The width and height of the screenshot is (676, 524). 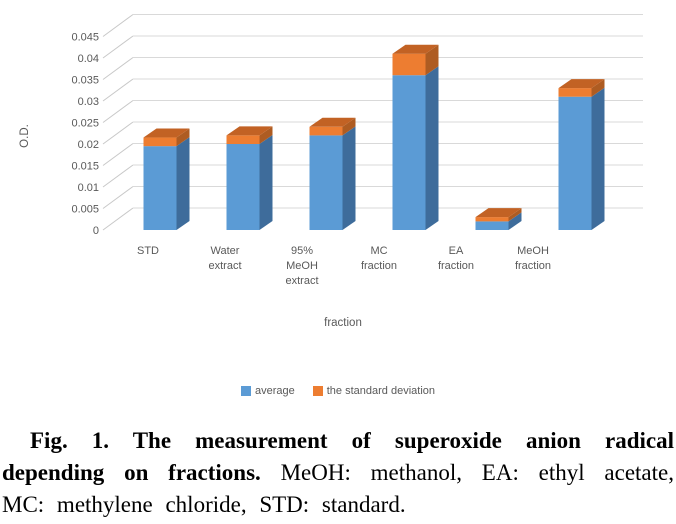 I want to click on bar-mc-fraction-average-side, so click(x=432, y=148).